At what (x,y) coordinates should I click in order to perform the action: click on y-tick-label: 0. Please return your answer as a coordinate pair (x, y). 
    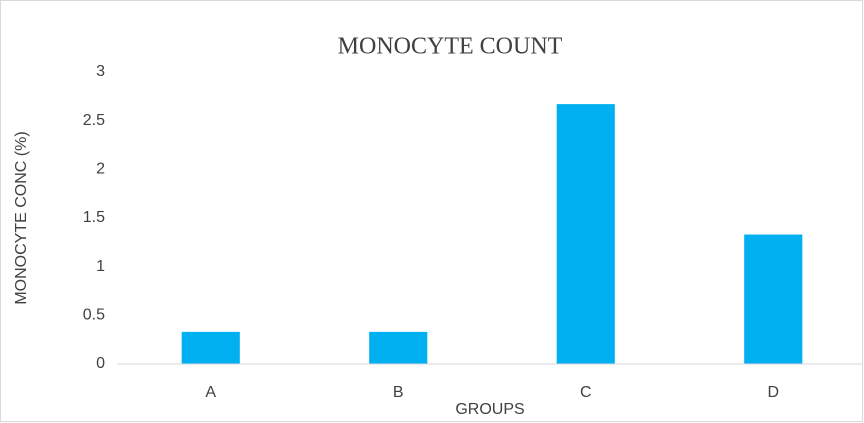
    Looking at the image, I should click on (100, 363).